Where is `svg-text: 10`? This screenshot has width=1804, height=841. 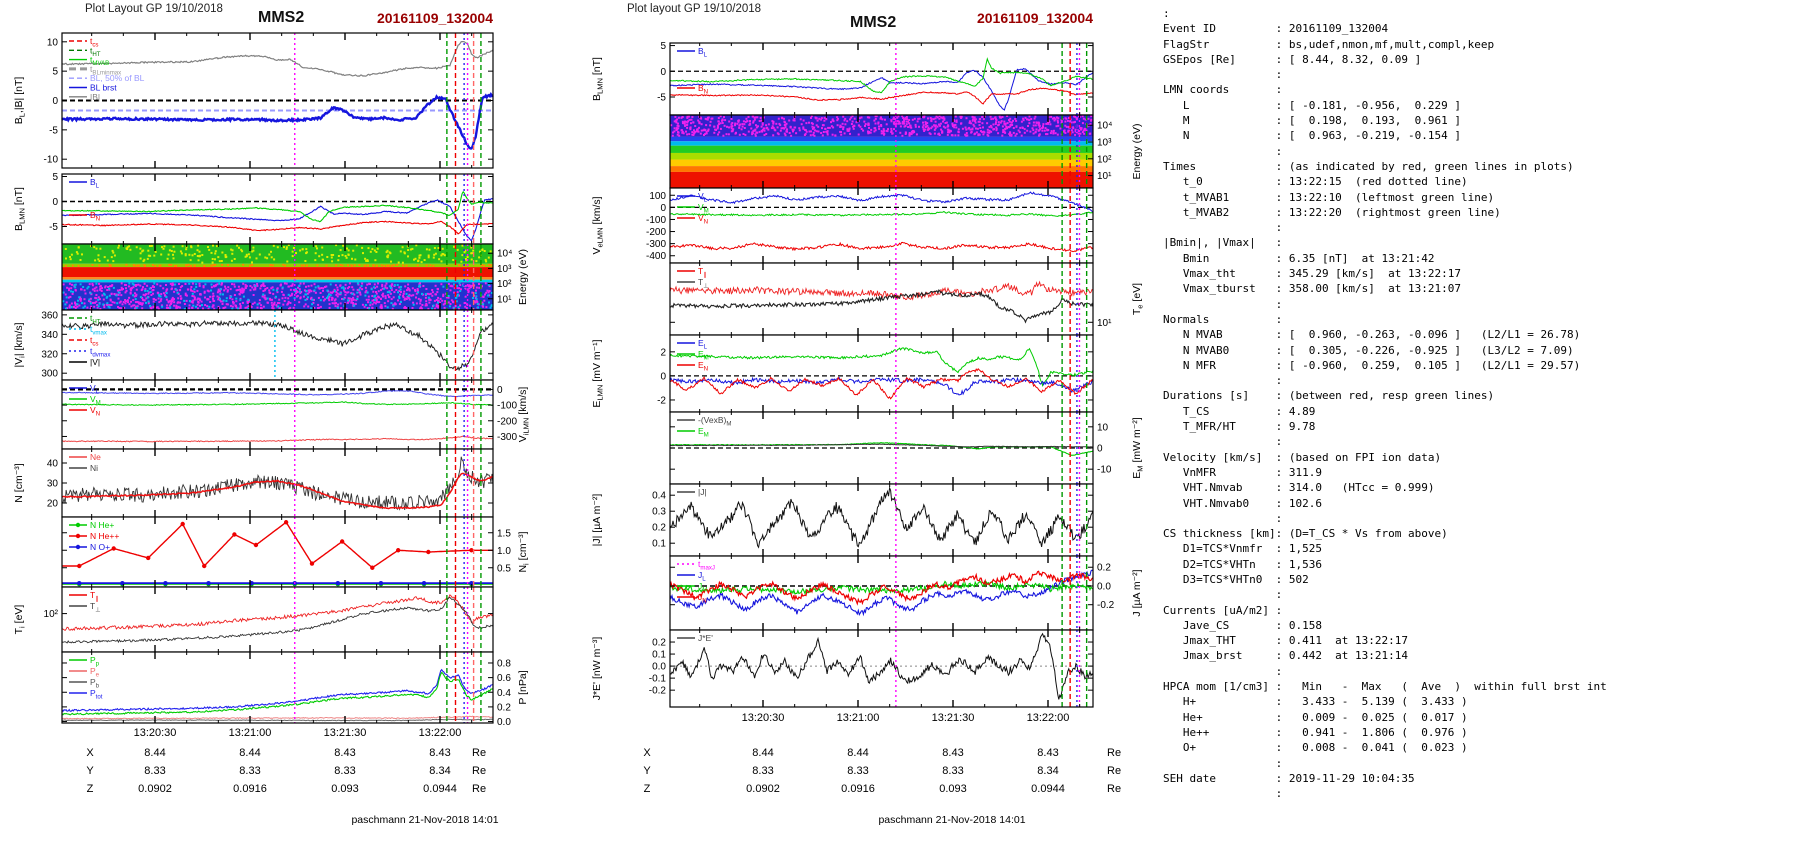 svg-text: 10 is located at coordinates (1103, 427).